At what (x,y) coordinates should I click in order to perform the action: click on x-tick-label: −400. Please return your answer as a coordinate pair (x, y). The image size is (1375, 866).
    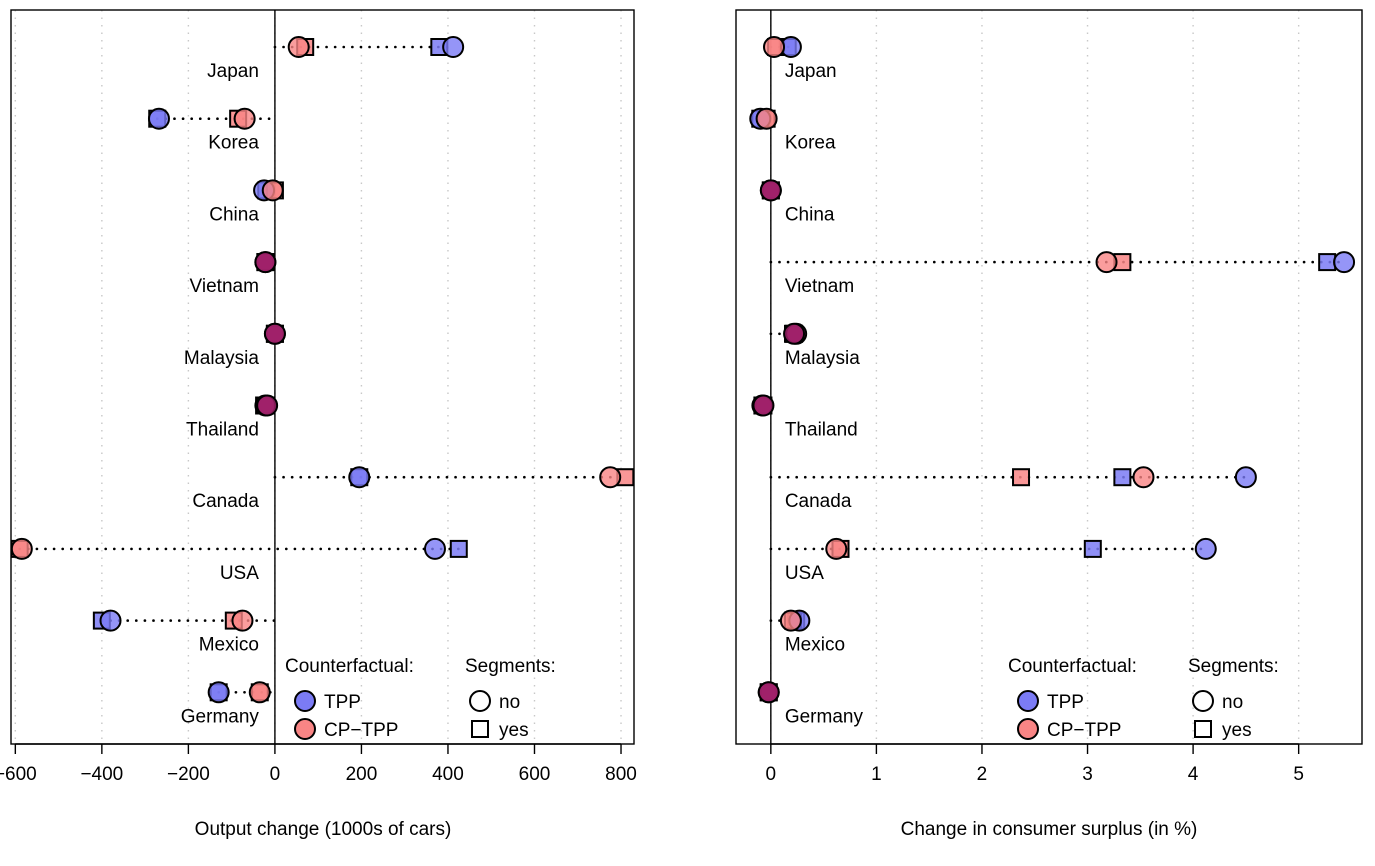
    Looking at the image, I should click on (101, 774).